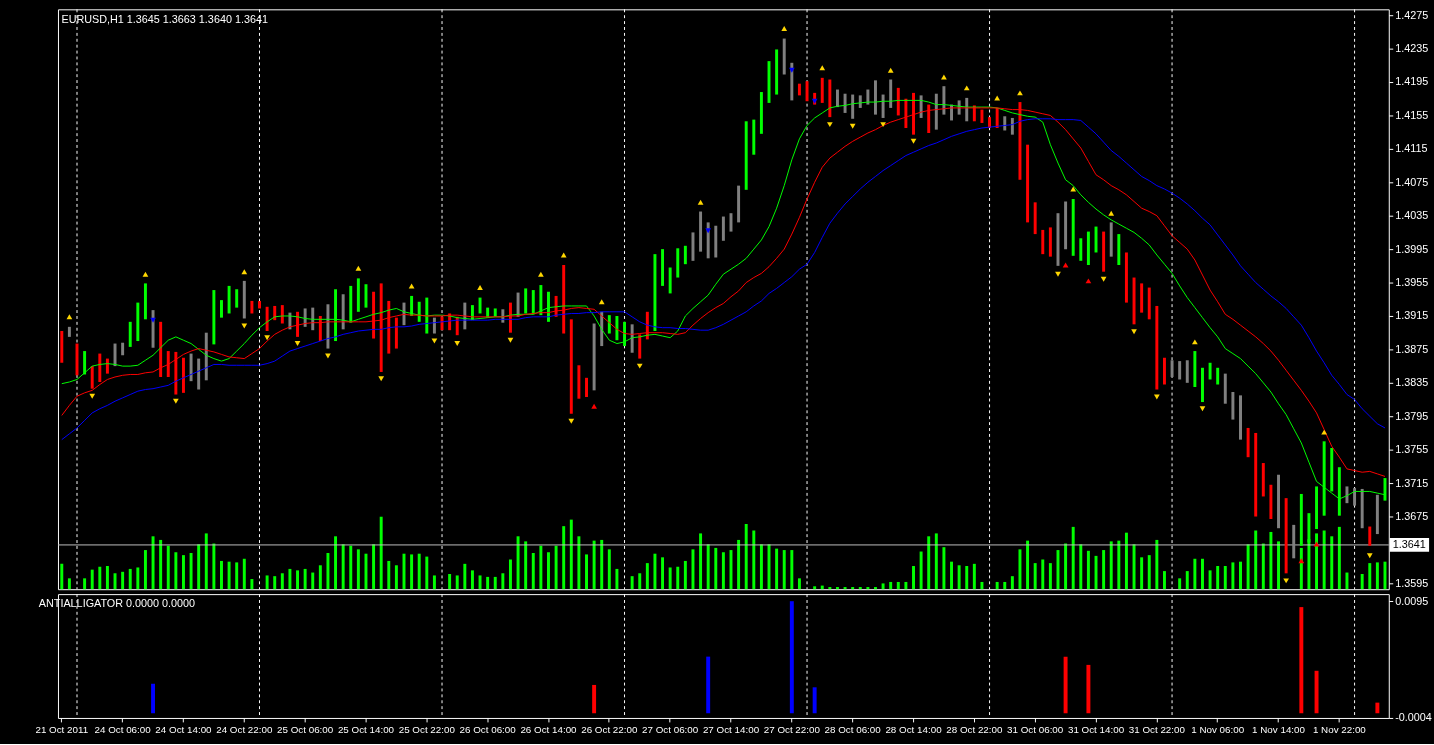 This screenshot has height=745, width=1434. Describe the element at coordinates (1096, 730) in the screenshot. I see `x-tick-label: 31 Oct 14:00` at that location.